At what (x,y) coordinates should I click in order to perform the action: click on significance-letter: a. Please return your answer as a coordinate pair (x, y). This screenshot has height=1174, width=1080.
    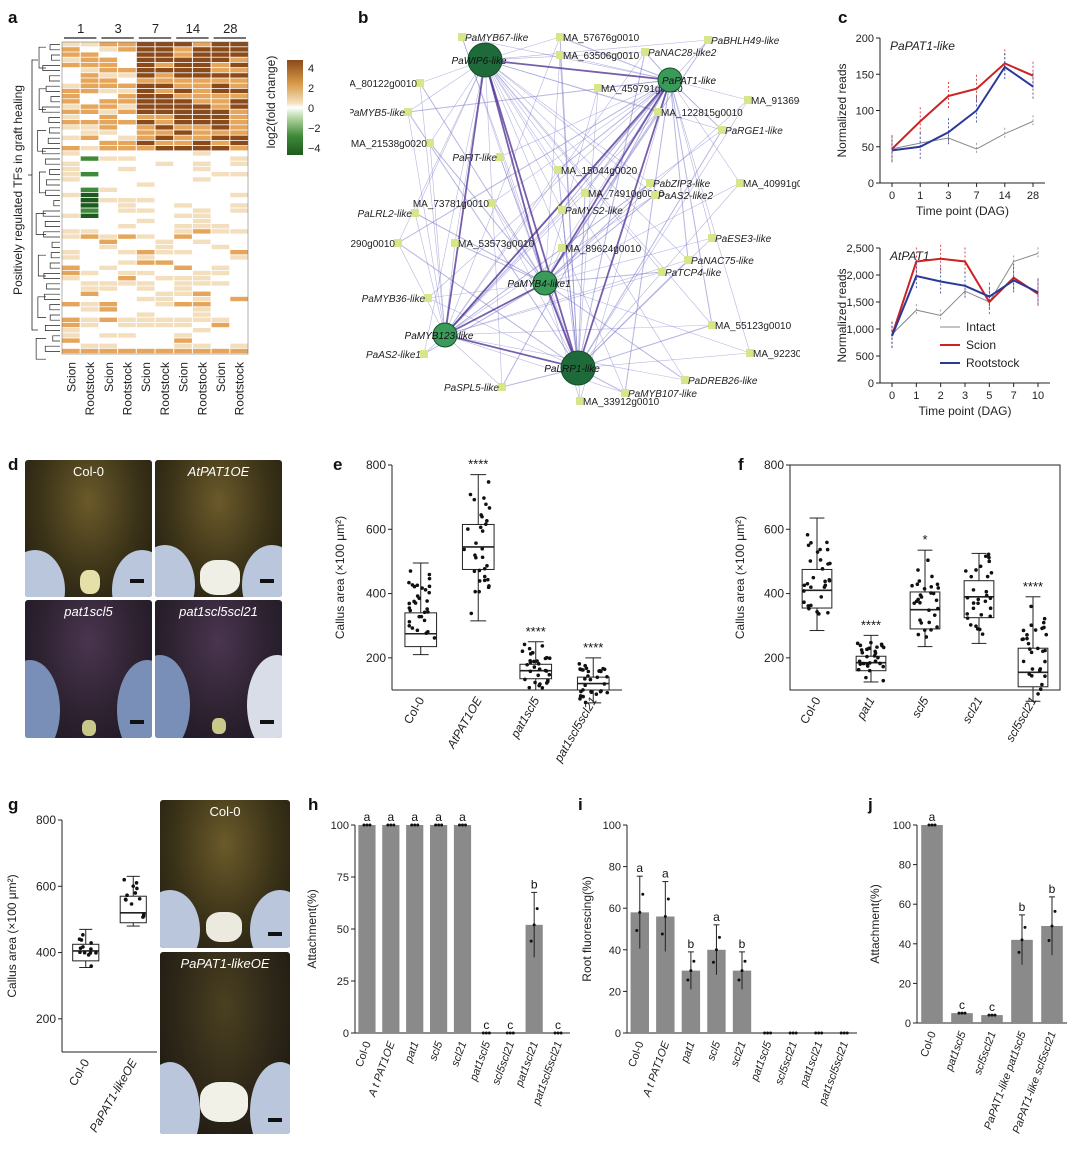
    Looking at the image, I should click on (665, 874).